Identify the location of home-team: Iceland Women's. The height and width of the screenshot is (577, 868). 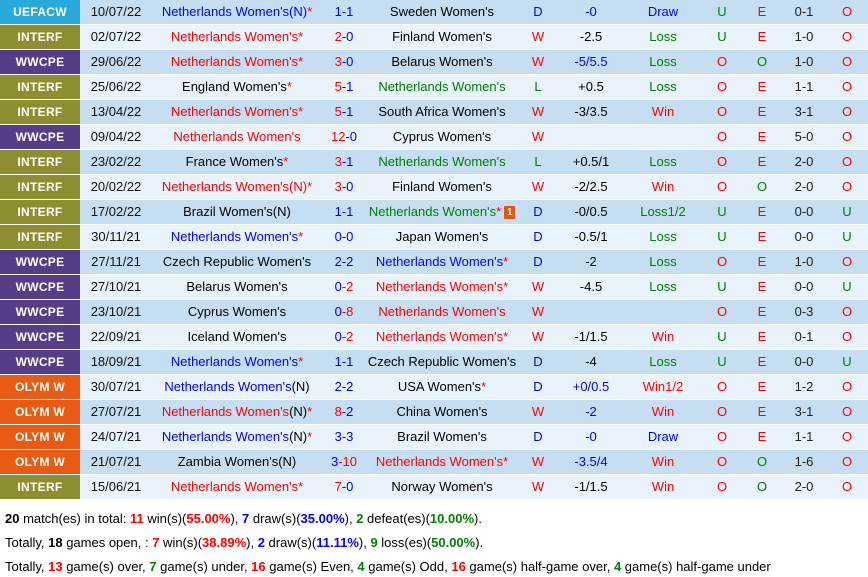
(237, 337).